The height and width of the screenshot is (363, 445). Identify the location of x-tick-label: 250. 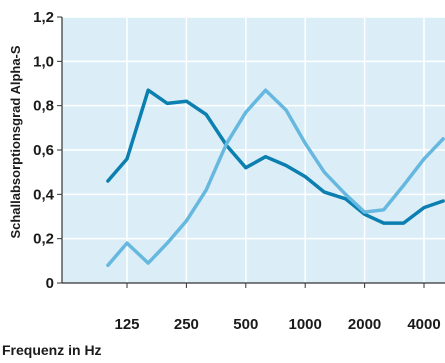
(186, 324).